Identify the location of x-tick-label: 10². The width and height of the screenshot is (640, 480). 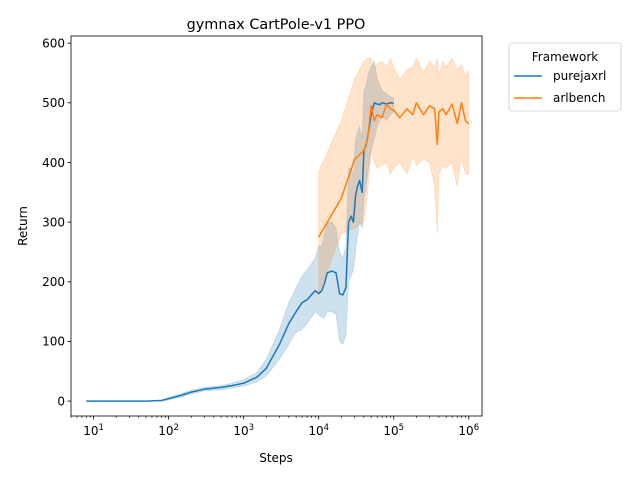
(168, 430).